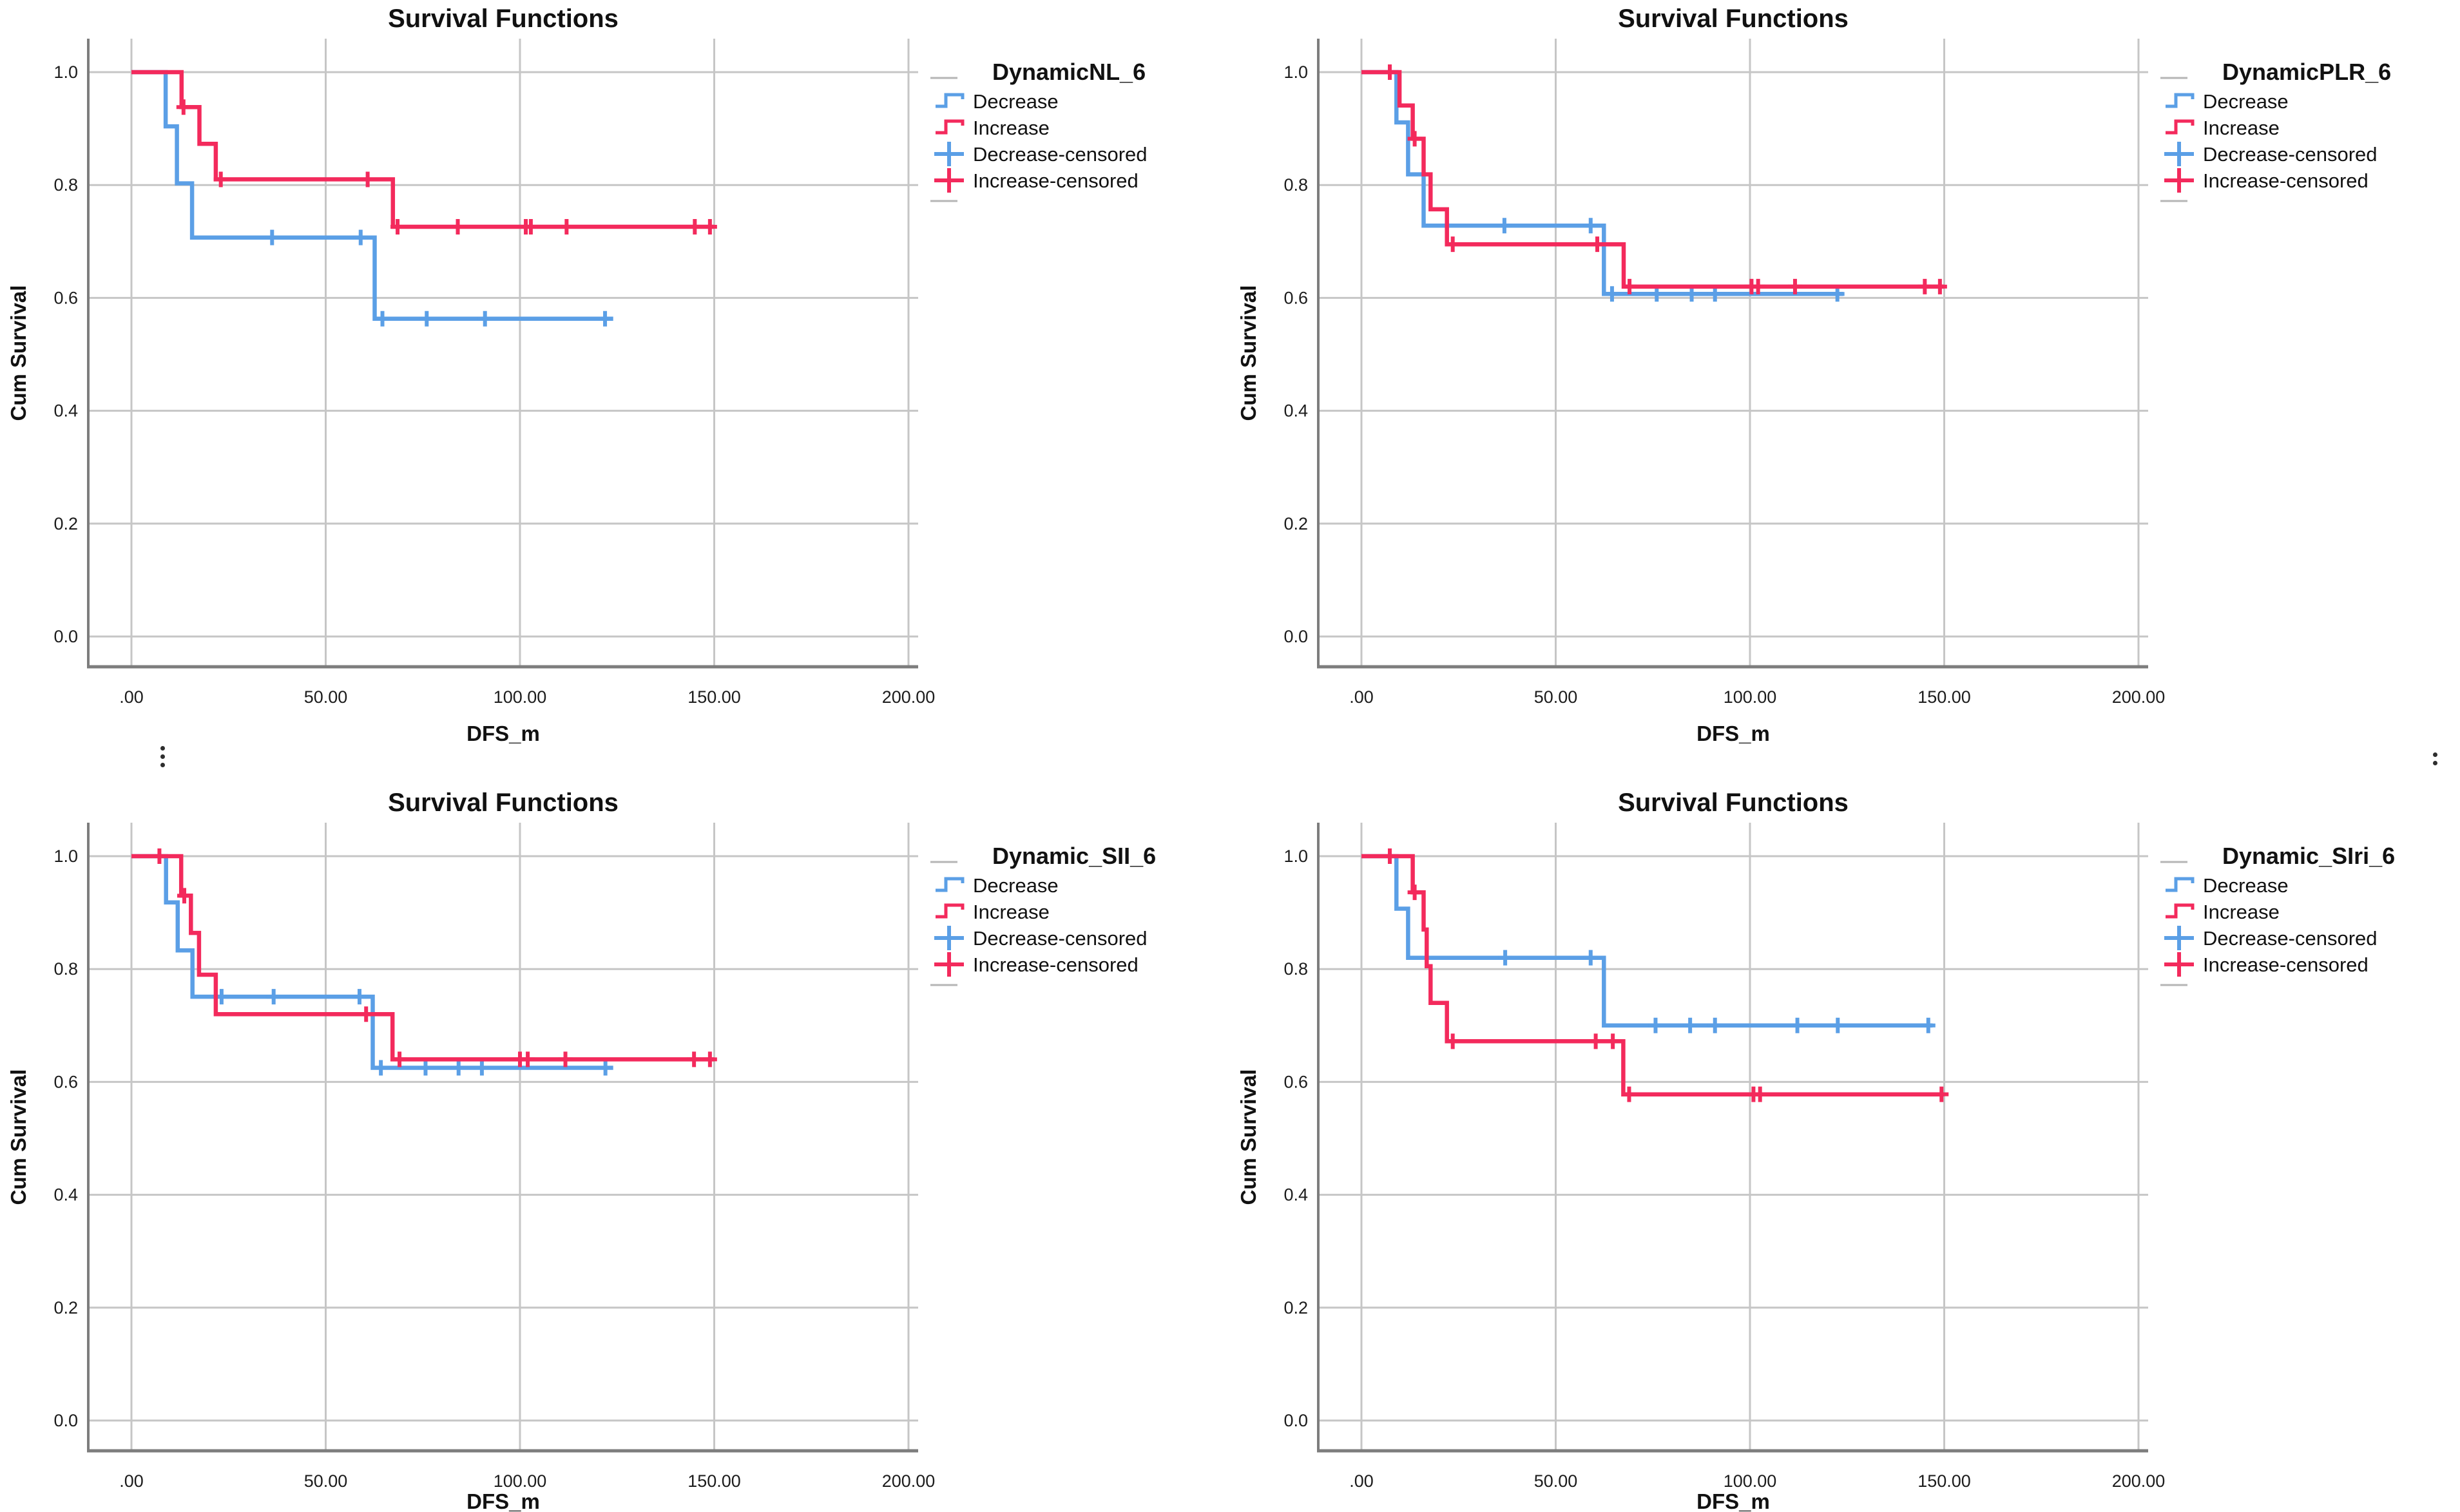 The width and height of the screenshot is (2460, 1512). What do you see at coordinates (1248, 1137) in the screenshot?
I see `y-axis-title: Cum Survival` at bounding box center [1248, 1137].